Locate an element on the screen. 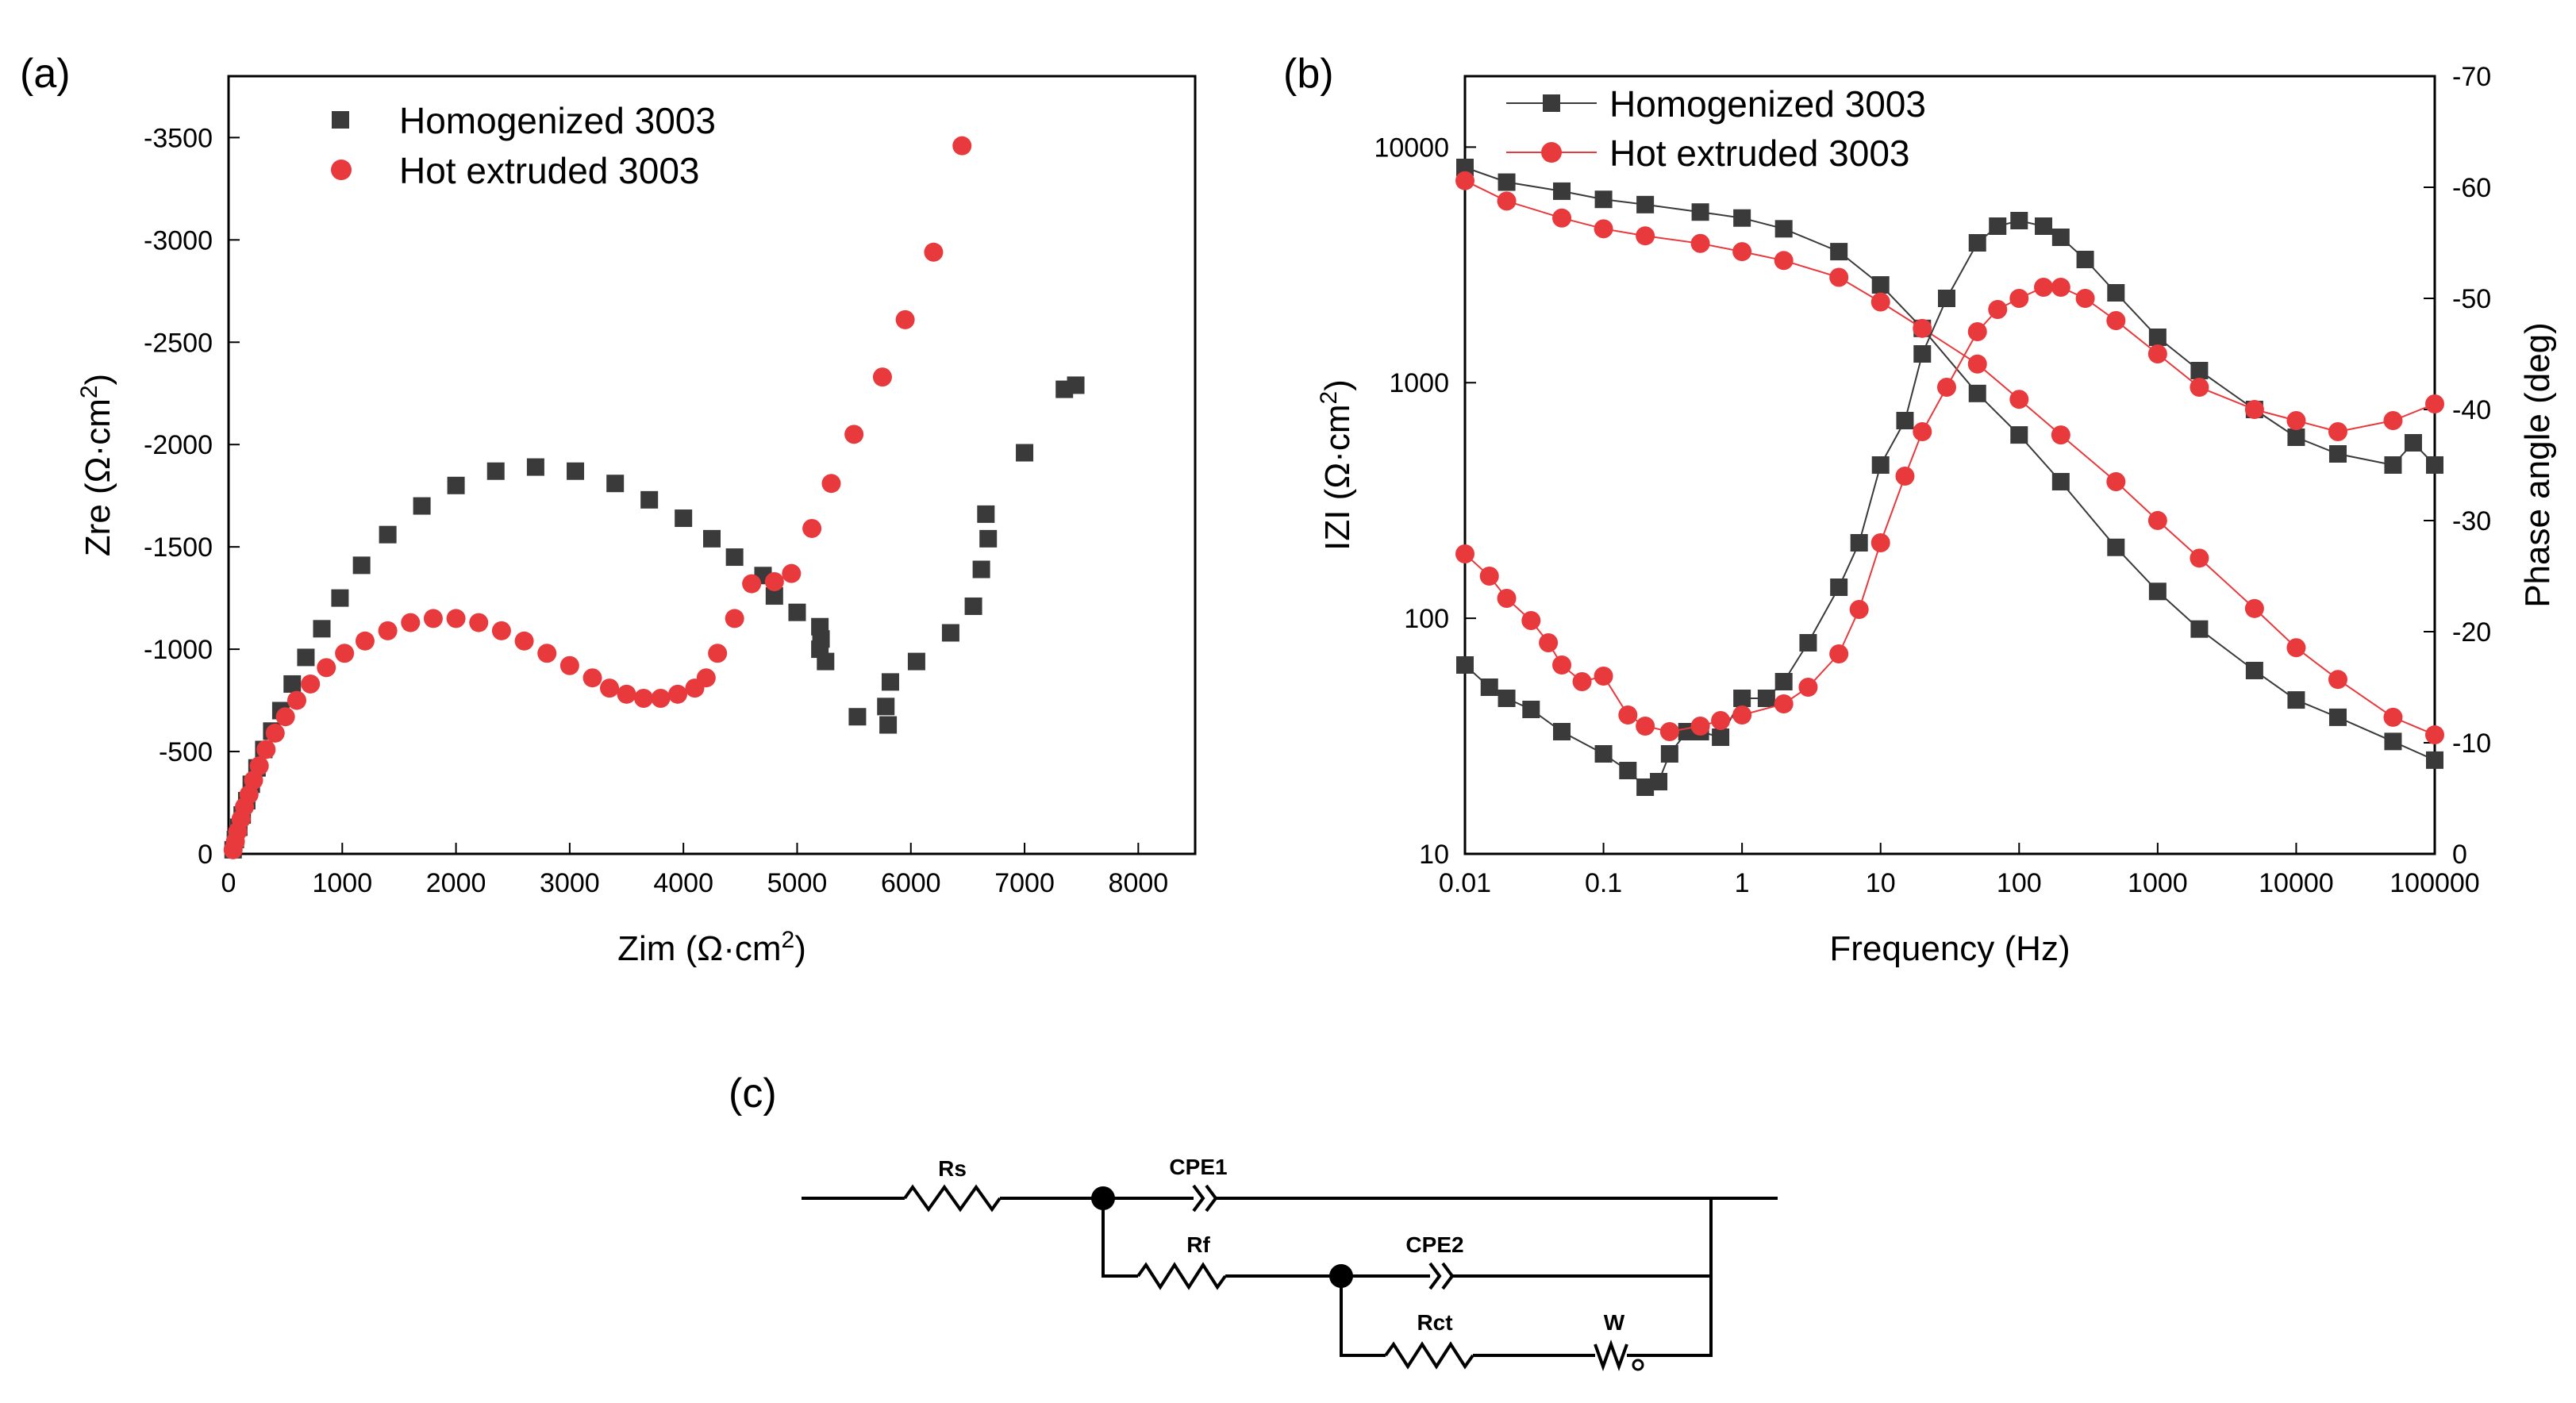  series-circle is located at coordinates (597, 497).